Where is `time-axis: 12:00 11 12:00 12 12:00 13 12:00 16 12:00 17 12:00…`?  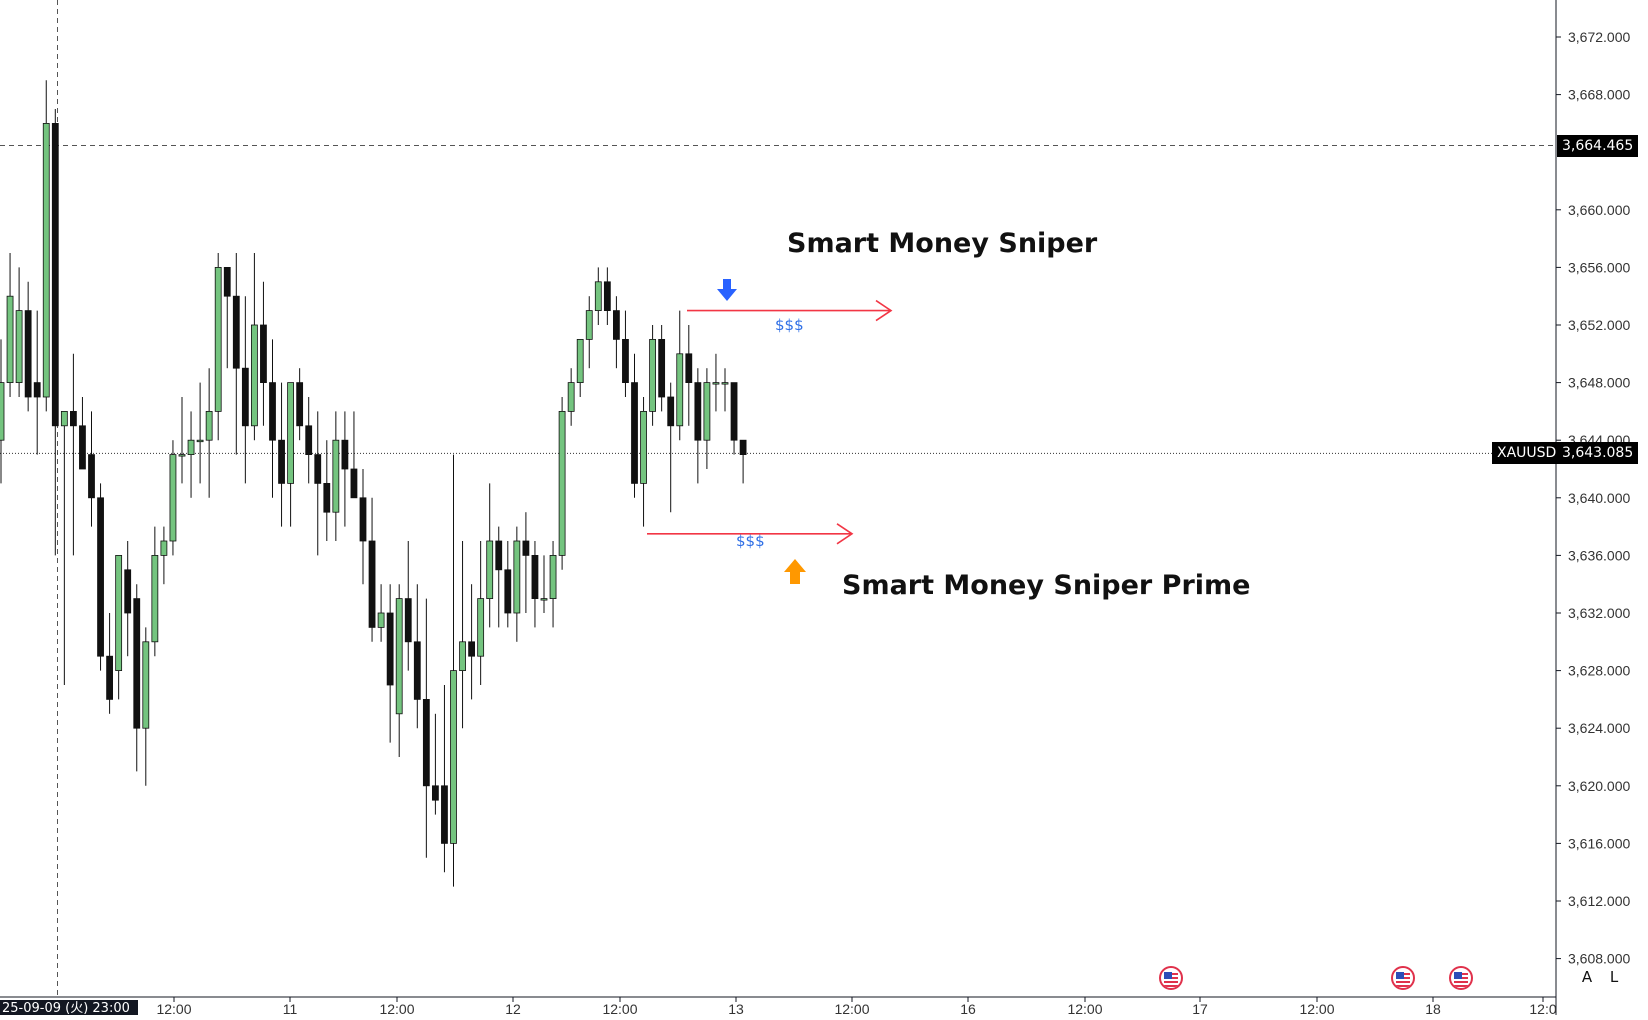
time-axis: 12:00 11 12:00 12 12:00 13 12:00 16 12:00 17 12:00… is located at coordinates (856, 1007).